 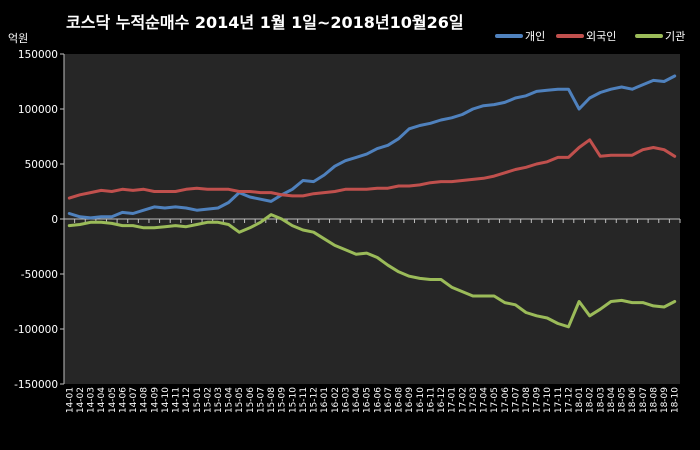 What do you see at coordinates (70, 400) in the screenshot?
I see `x-tick-label: 14-01` at bounding box center [70, 400].